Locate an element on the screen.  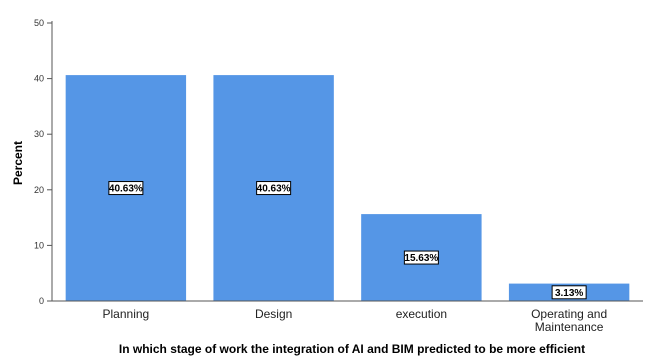
x-category-label: Design is located at coordinates (273, 314).